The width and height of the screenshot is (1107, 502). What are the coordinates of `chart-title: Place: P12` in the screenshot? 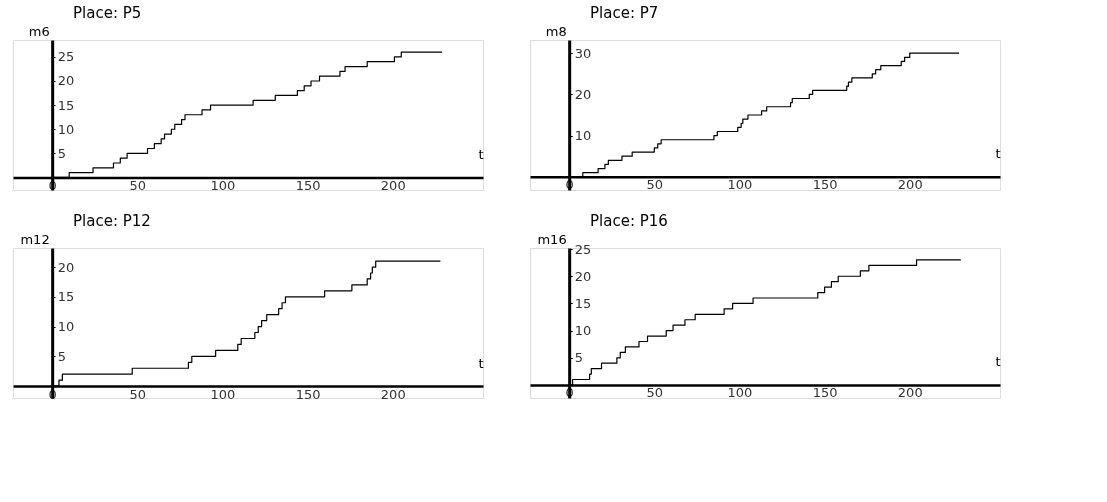 It's located at (112, 221).